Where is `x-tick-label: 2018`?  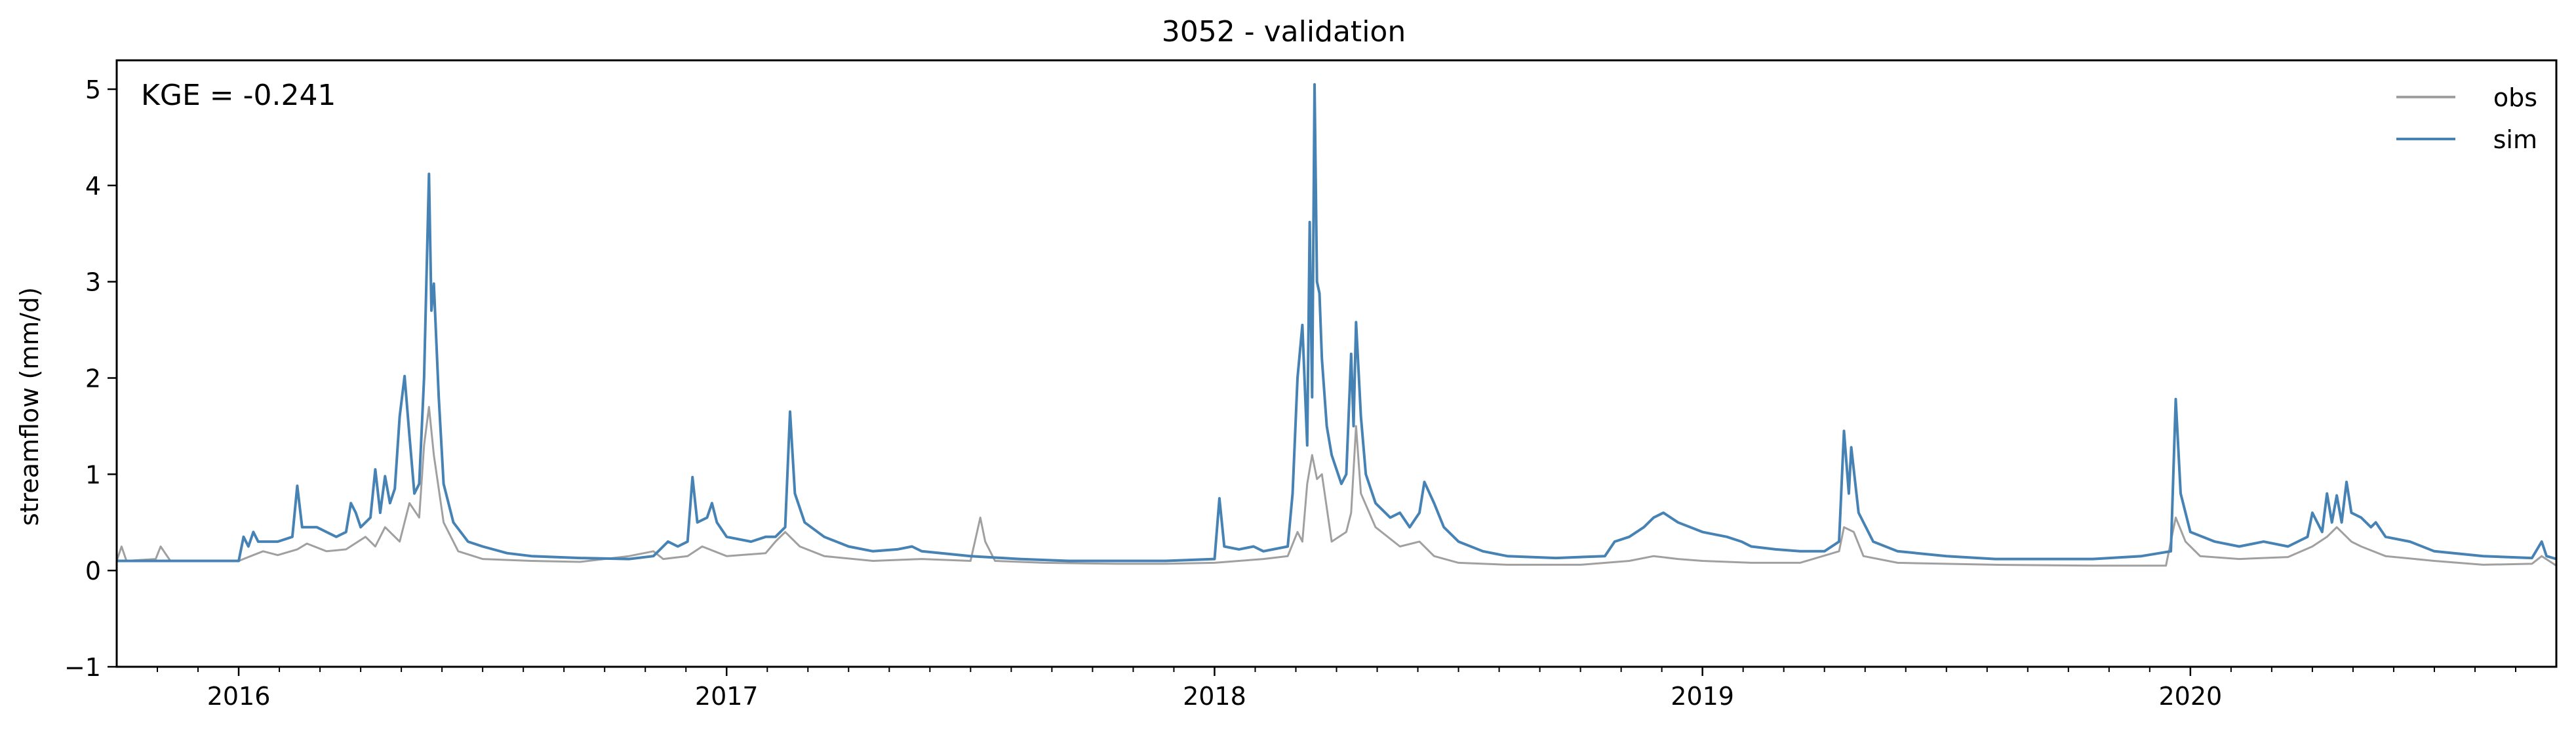 x-tick-label: 2018 is located at coordinates (1214, 696).